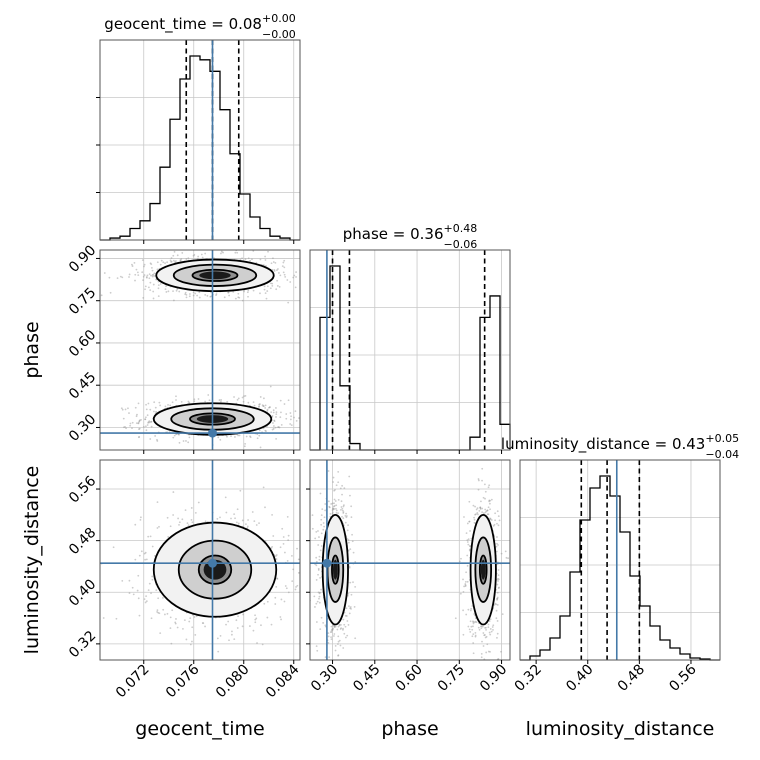 The height and width of the screenshot is (760, 760). I want to click on y-axis-label-luminosity_distance: luminosity_distance, so click(32, 560).